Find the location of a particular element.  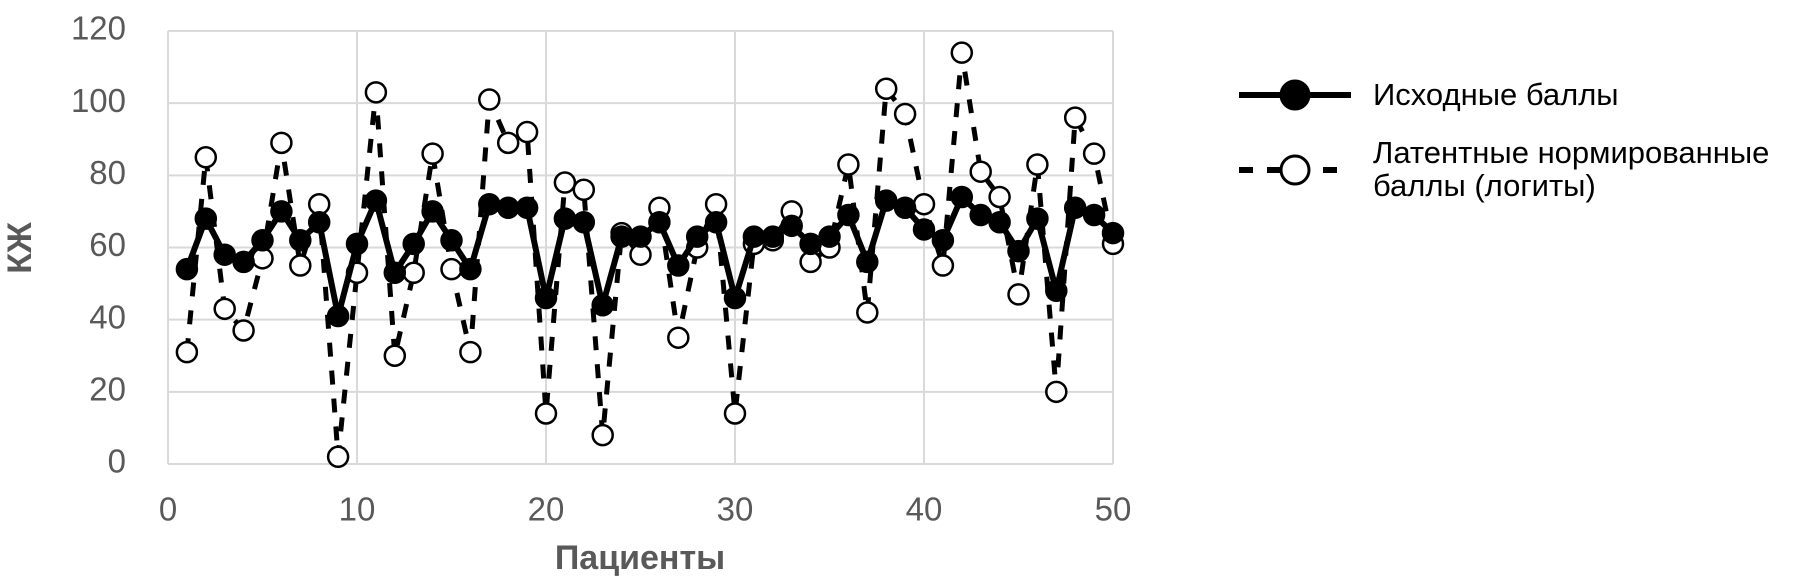

x-axis-label: Пациенты is located at coordinates (640, 558).